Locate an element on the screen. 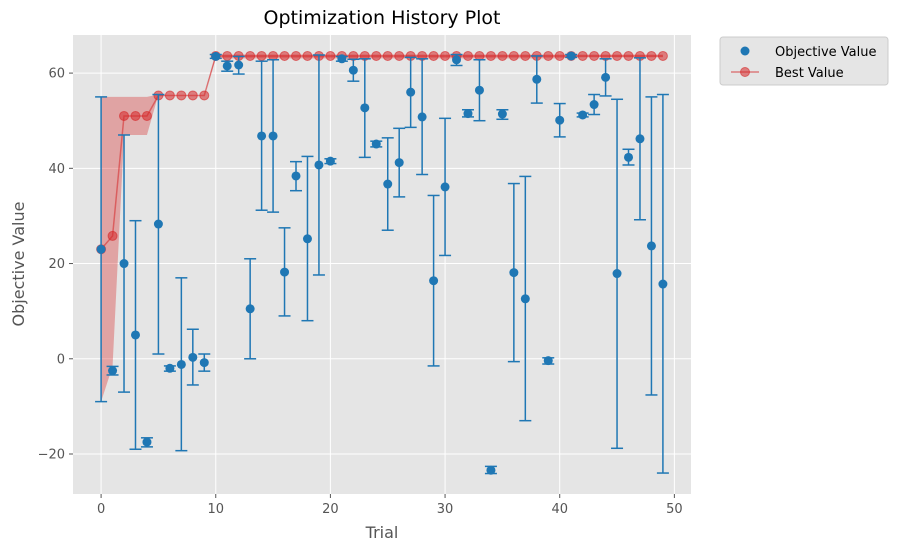  y-tick-label: 40 is located at coordinates (56, 169).